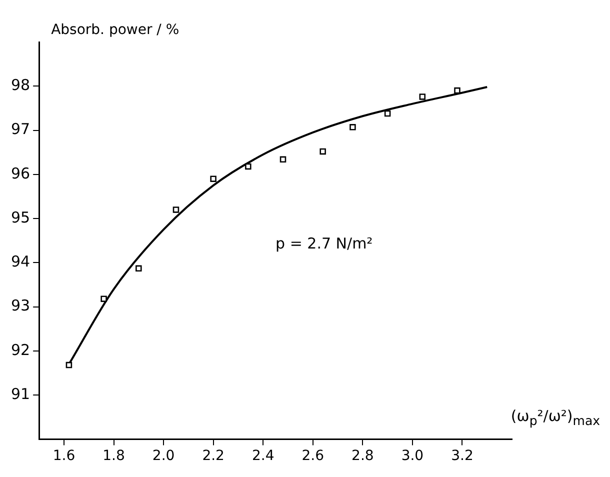 The height and width of the screenshot is (477, 610). What do you see at coordinates (20, 349) in the screenshot?
I see `y-tick-label: 92` at bounding box center [20, 349].